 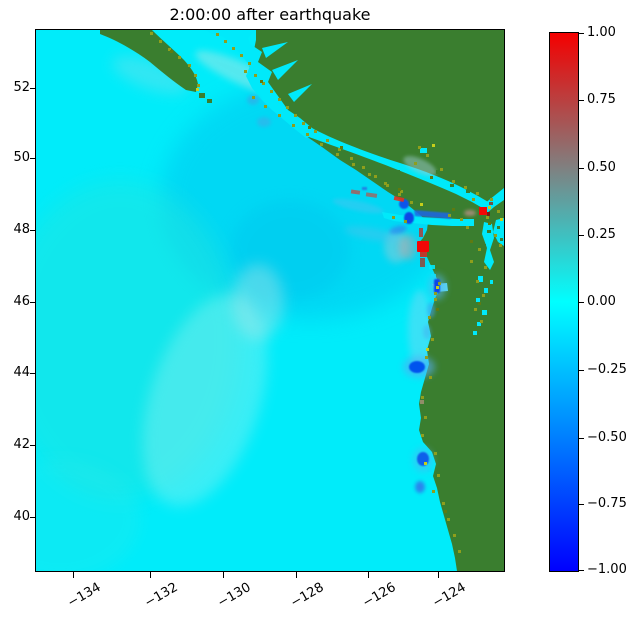 What do you see at coordinates (420, 166) in the screenshot?
I see `strait-gray-tint` at bounding box center [420, 166].